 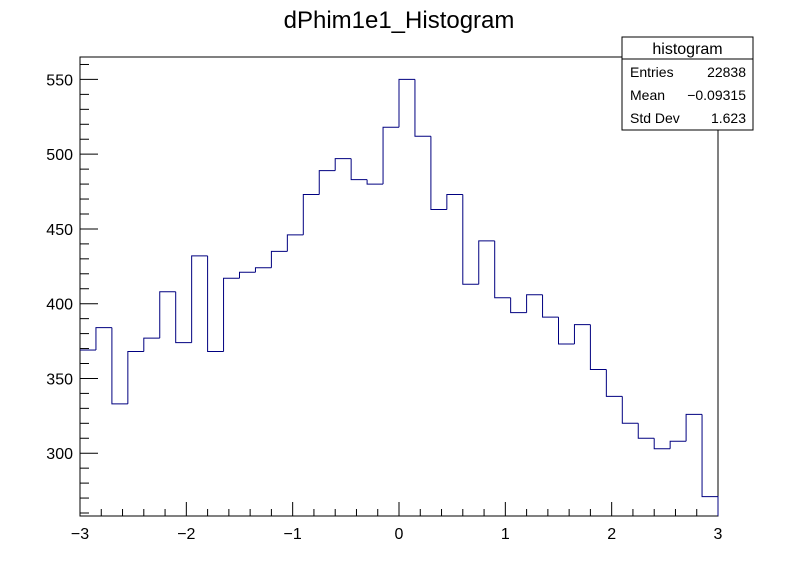 I want to click on y-tick-label: 400, so click(x=59, y=305).